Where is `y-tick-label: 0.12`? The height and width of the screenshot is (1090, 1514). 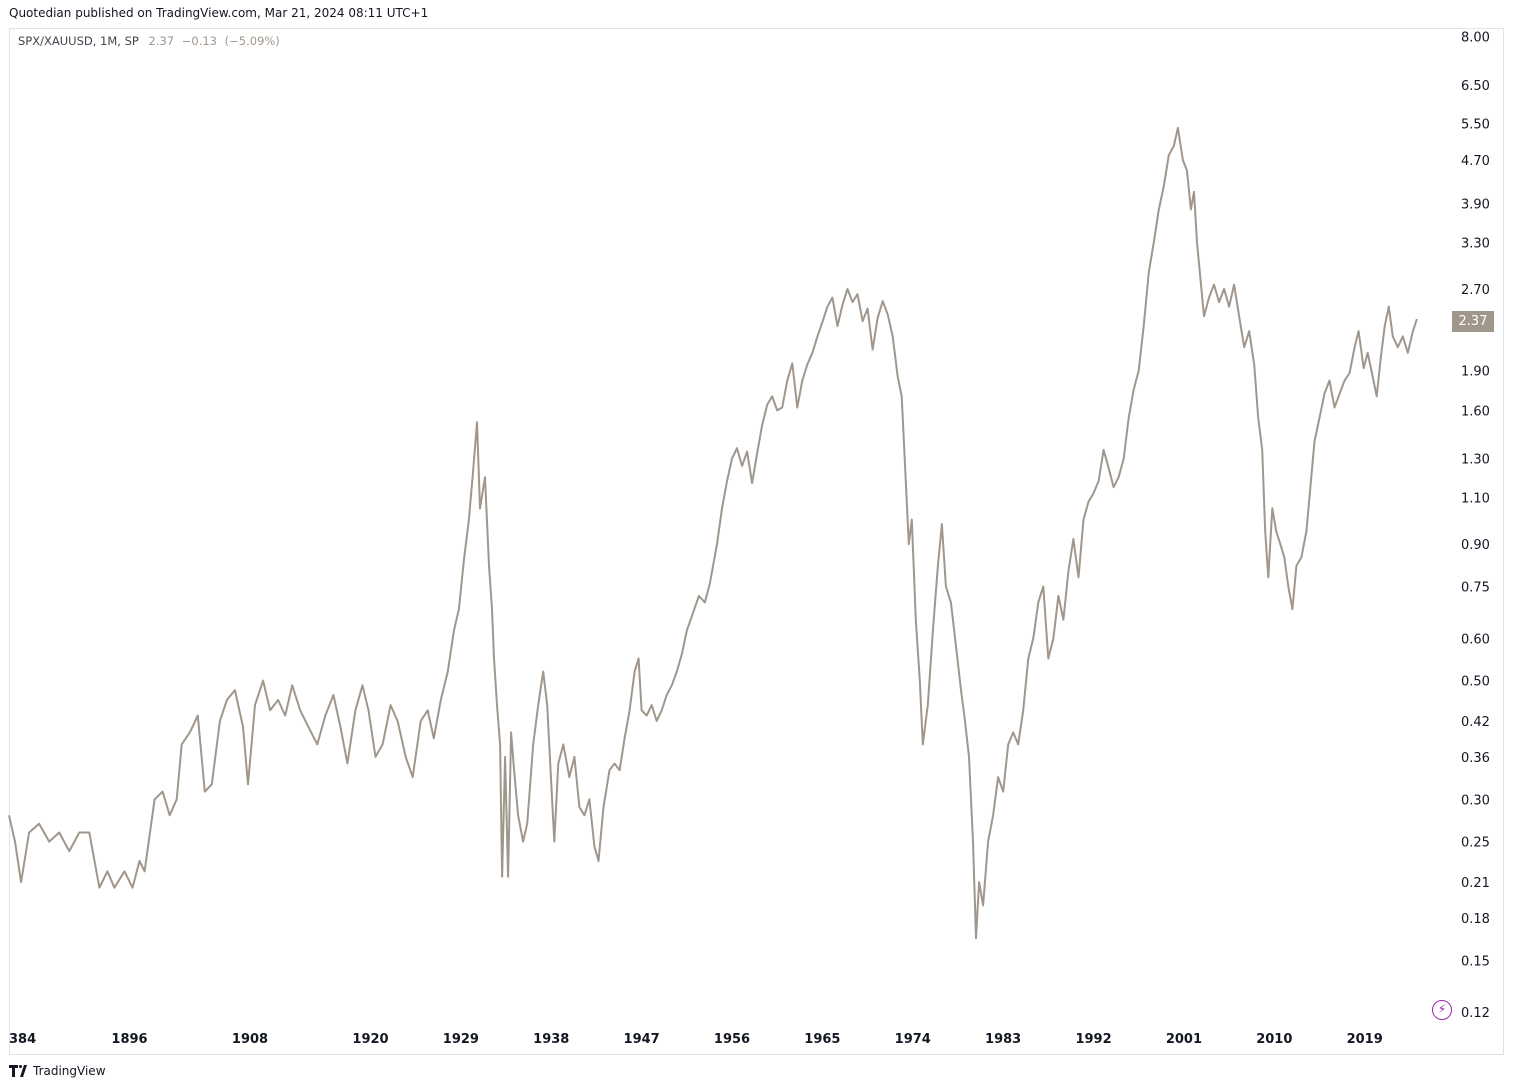 y-tick-label: 0.12 is located at coordinates (1475, 1013).